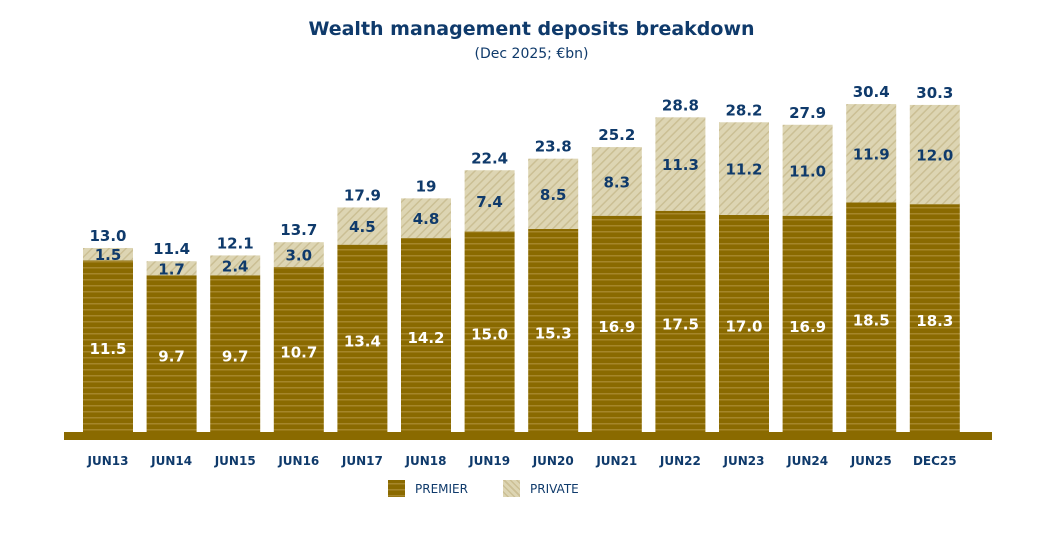  Describe the element at coordinates (553, 461) in the screenshot. I see `x-tick-label: JUN20` at that location.